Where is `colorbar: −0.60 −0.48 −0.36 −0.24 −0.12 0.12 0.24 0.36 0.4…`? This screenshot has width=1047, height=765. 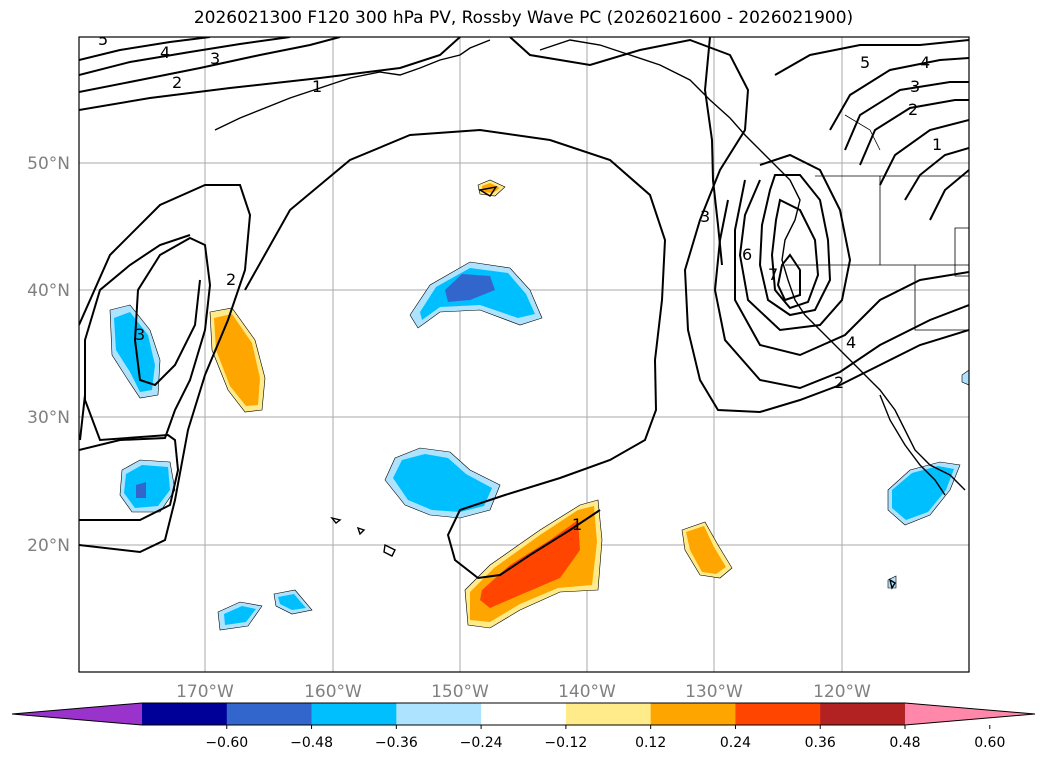
colorbar: −0.60 −0.48 −0.36 −0.24 −0.12 0.12 0.24 0.36 0.4… is located at coordinates (523, 726).